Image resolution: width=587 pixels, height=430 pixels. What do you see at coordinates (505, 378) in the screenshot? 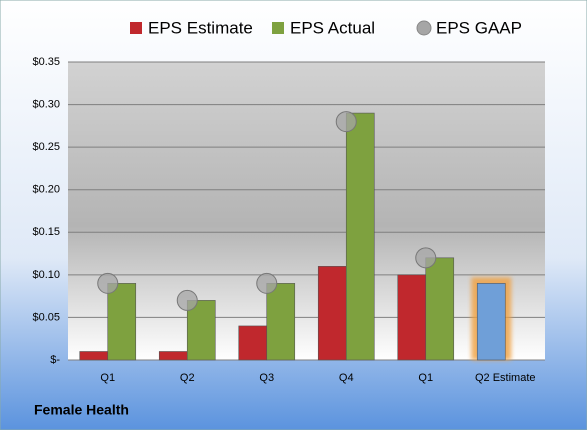
I see `x-tick-label: Q2 Estimate` at bounding box center [505, 378].